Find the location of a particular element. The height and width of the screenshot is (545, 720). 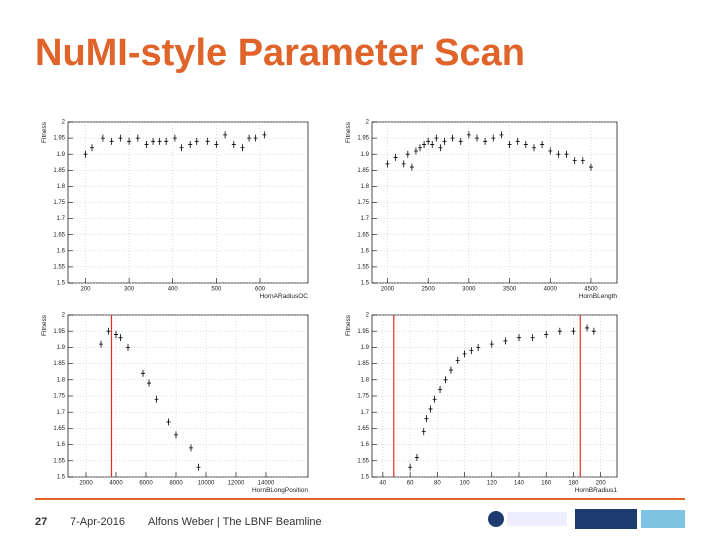

y-tick-label: 2 is located at coordinates (64, 123).